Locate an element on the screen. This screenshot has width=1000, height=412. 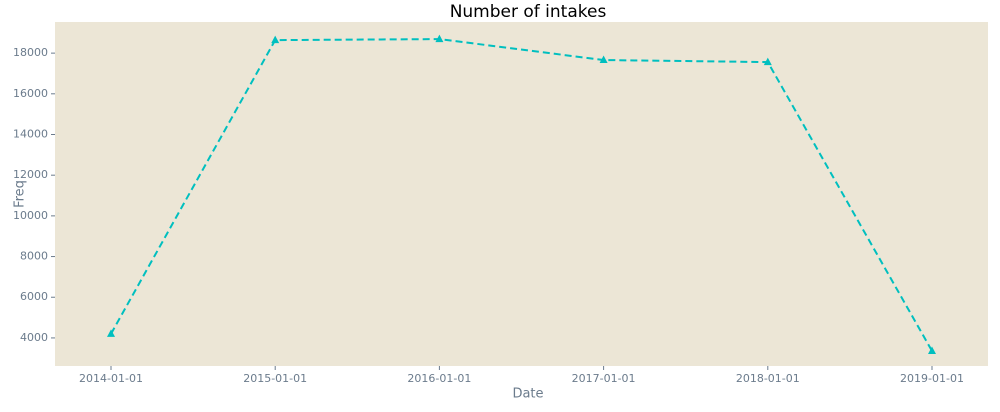
y-tick-label: 10000 is located at coordinates (30, 215).